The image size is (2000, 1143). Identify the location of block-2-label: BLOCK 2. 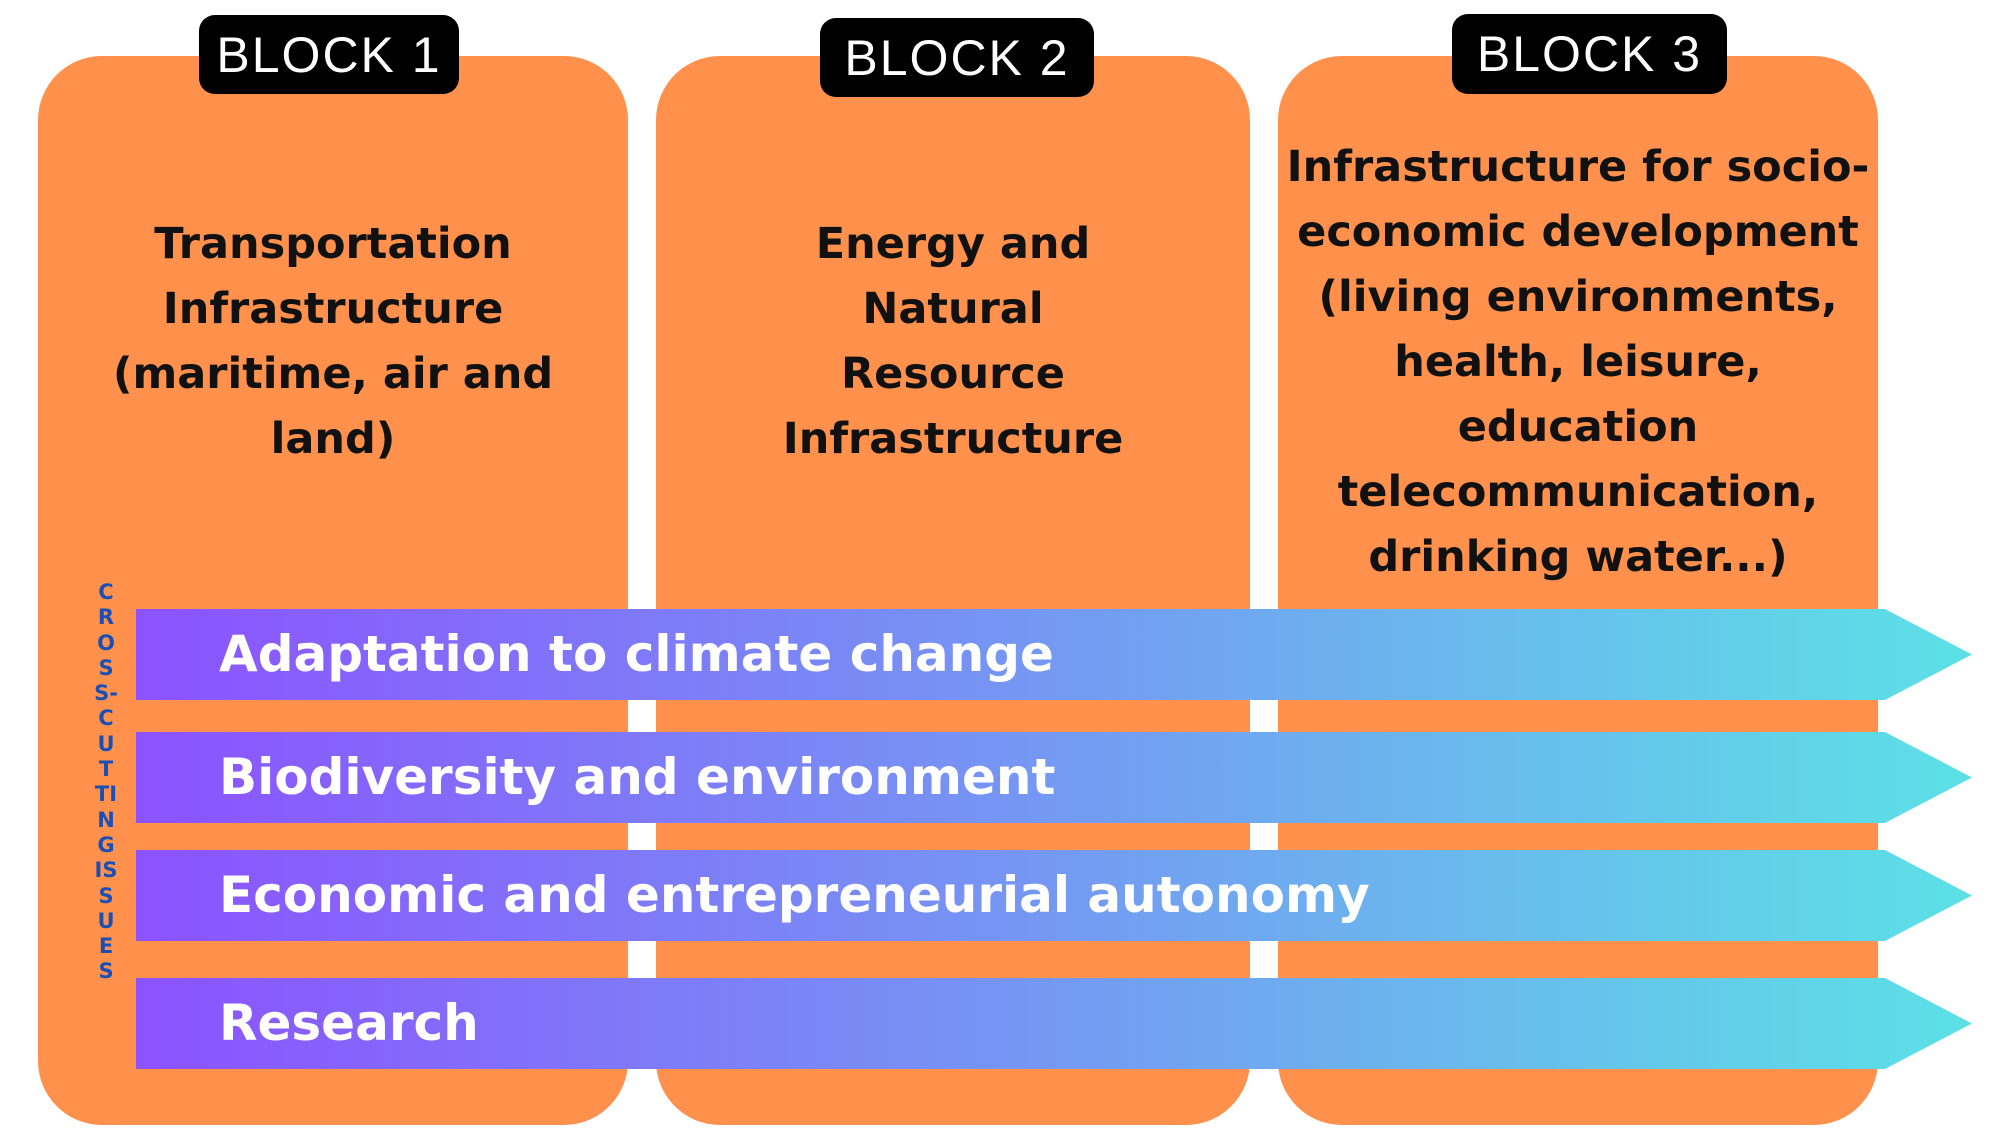
(957, 57).